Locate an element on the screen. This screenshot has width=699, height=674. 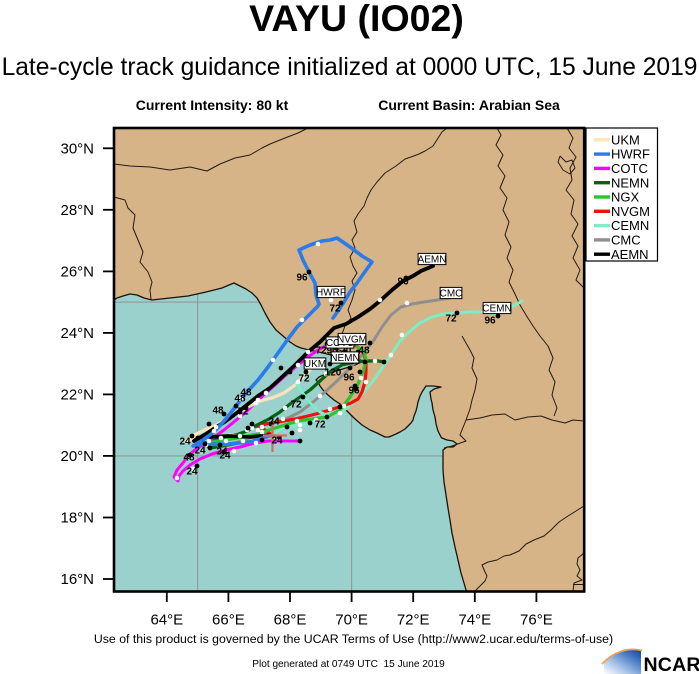
svg-text: 16°N is located at coordinates (77, 579).